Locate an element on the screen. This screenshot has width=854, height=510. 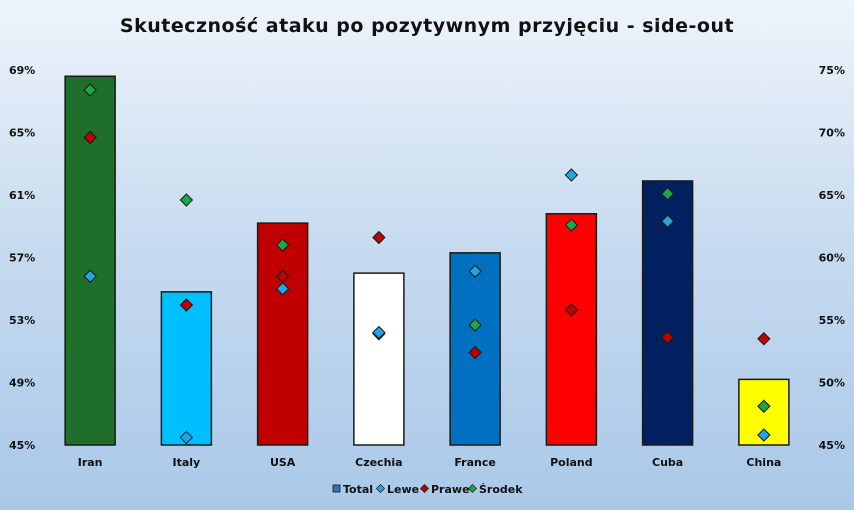
marker-lewe-czechia is located at coordinates (379, 332).